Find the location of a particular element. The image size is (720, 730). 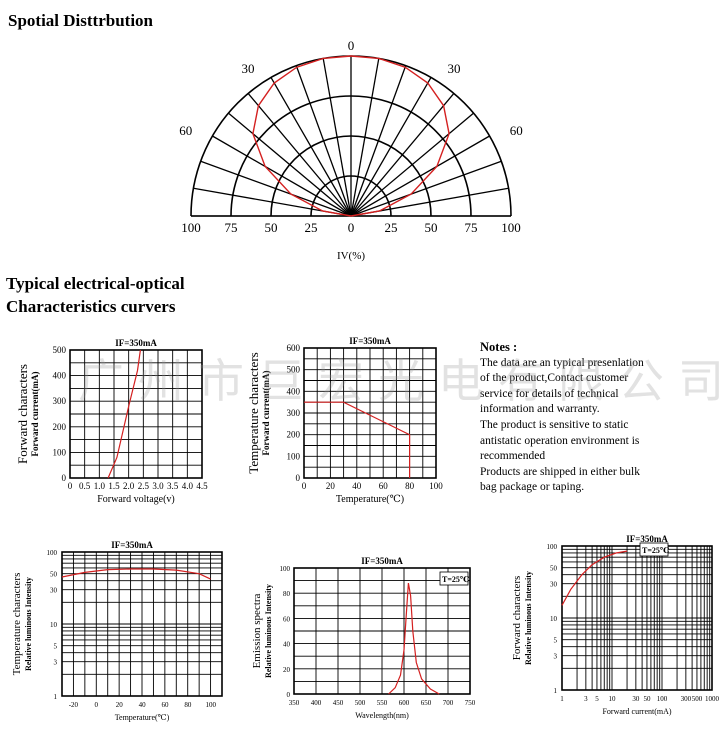

x-tick-label: -20 is located at coordinates (74, 705).